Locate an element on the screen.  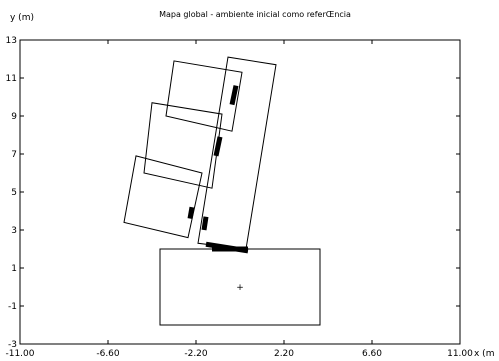
origin-marker: + is located at coordinates (240, 288).